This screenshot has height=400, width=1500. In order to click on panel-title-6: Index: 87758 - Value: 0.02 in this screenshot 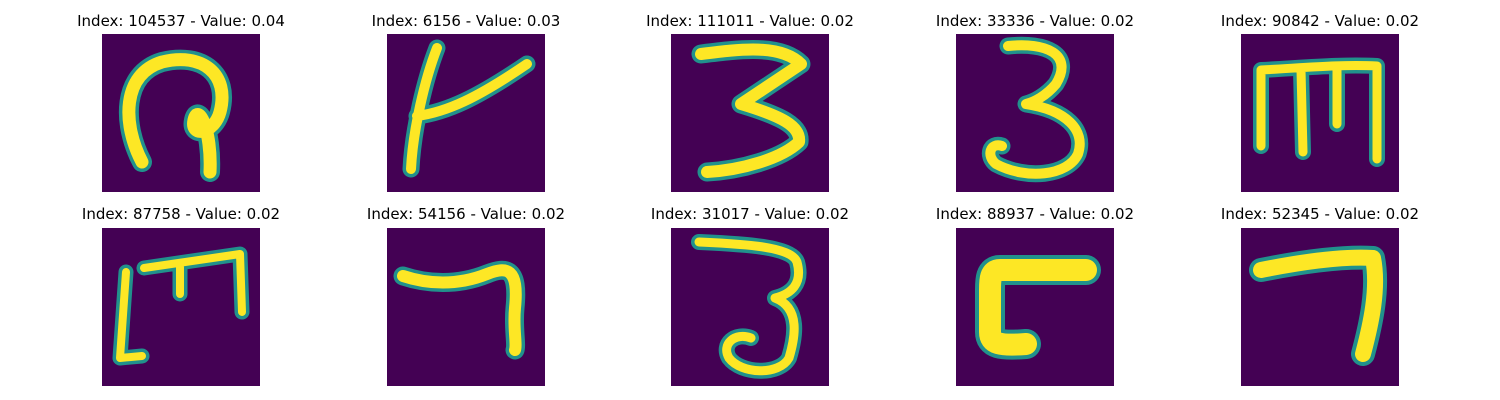, I will do `click(181, 214)`.